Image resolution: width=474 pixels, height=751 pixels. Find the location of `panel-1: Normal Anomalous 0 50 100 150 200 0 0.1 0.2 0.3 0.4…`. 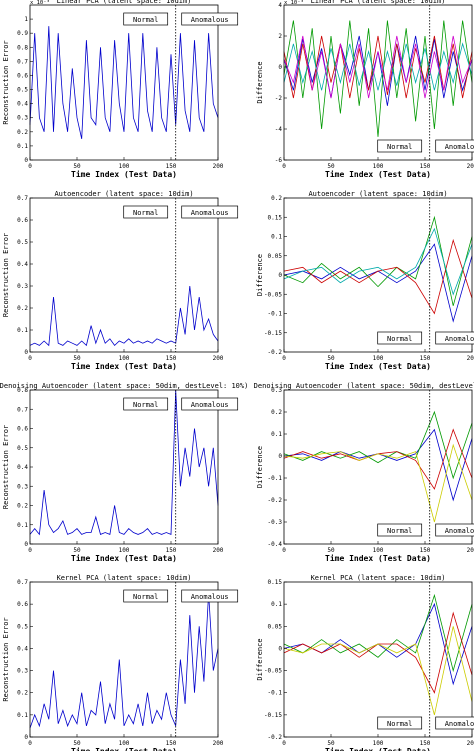

panel-1: Normal Anomalous 0 50 100 150 200 0 0.1 0.2 0.3 0.4… is located at coordinates (120, 89).